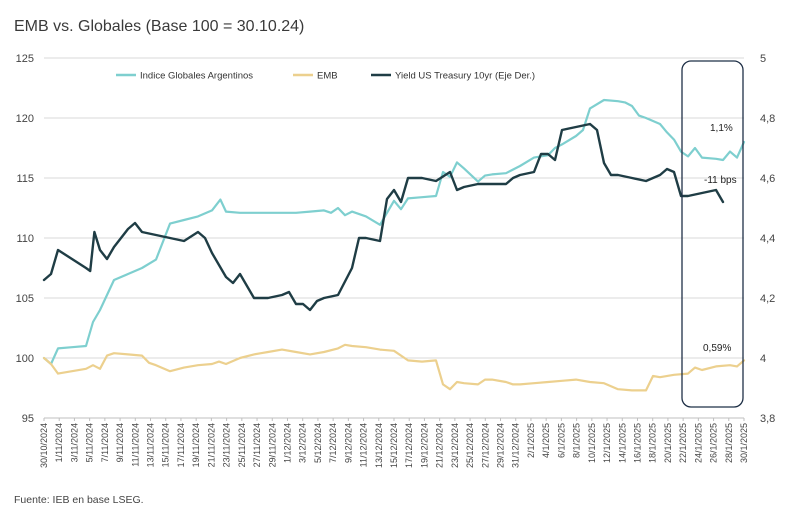  I want to click on legend-label-yield: Yield US Treasury 10yr (Eje Der.), so click(465, 76).